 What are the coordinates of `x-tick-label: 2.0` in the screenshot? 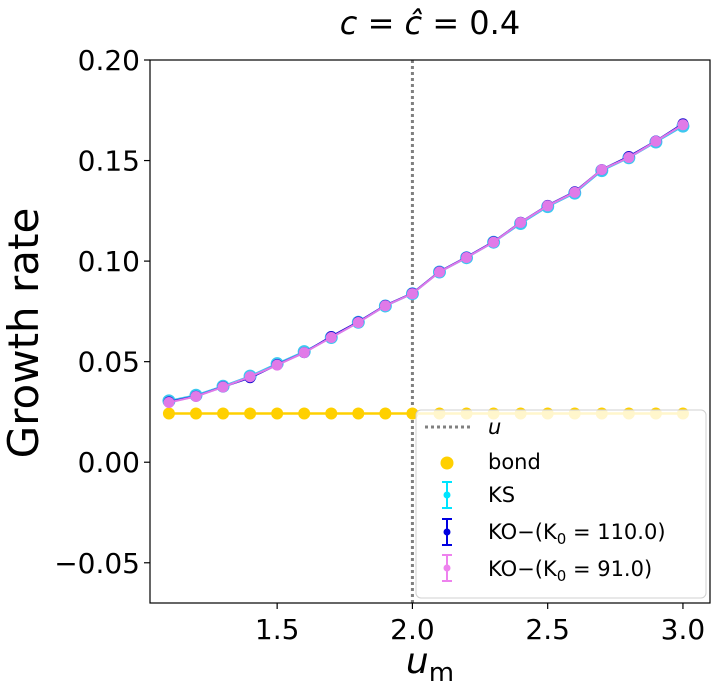 It's located at (412, 629).